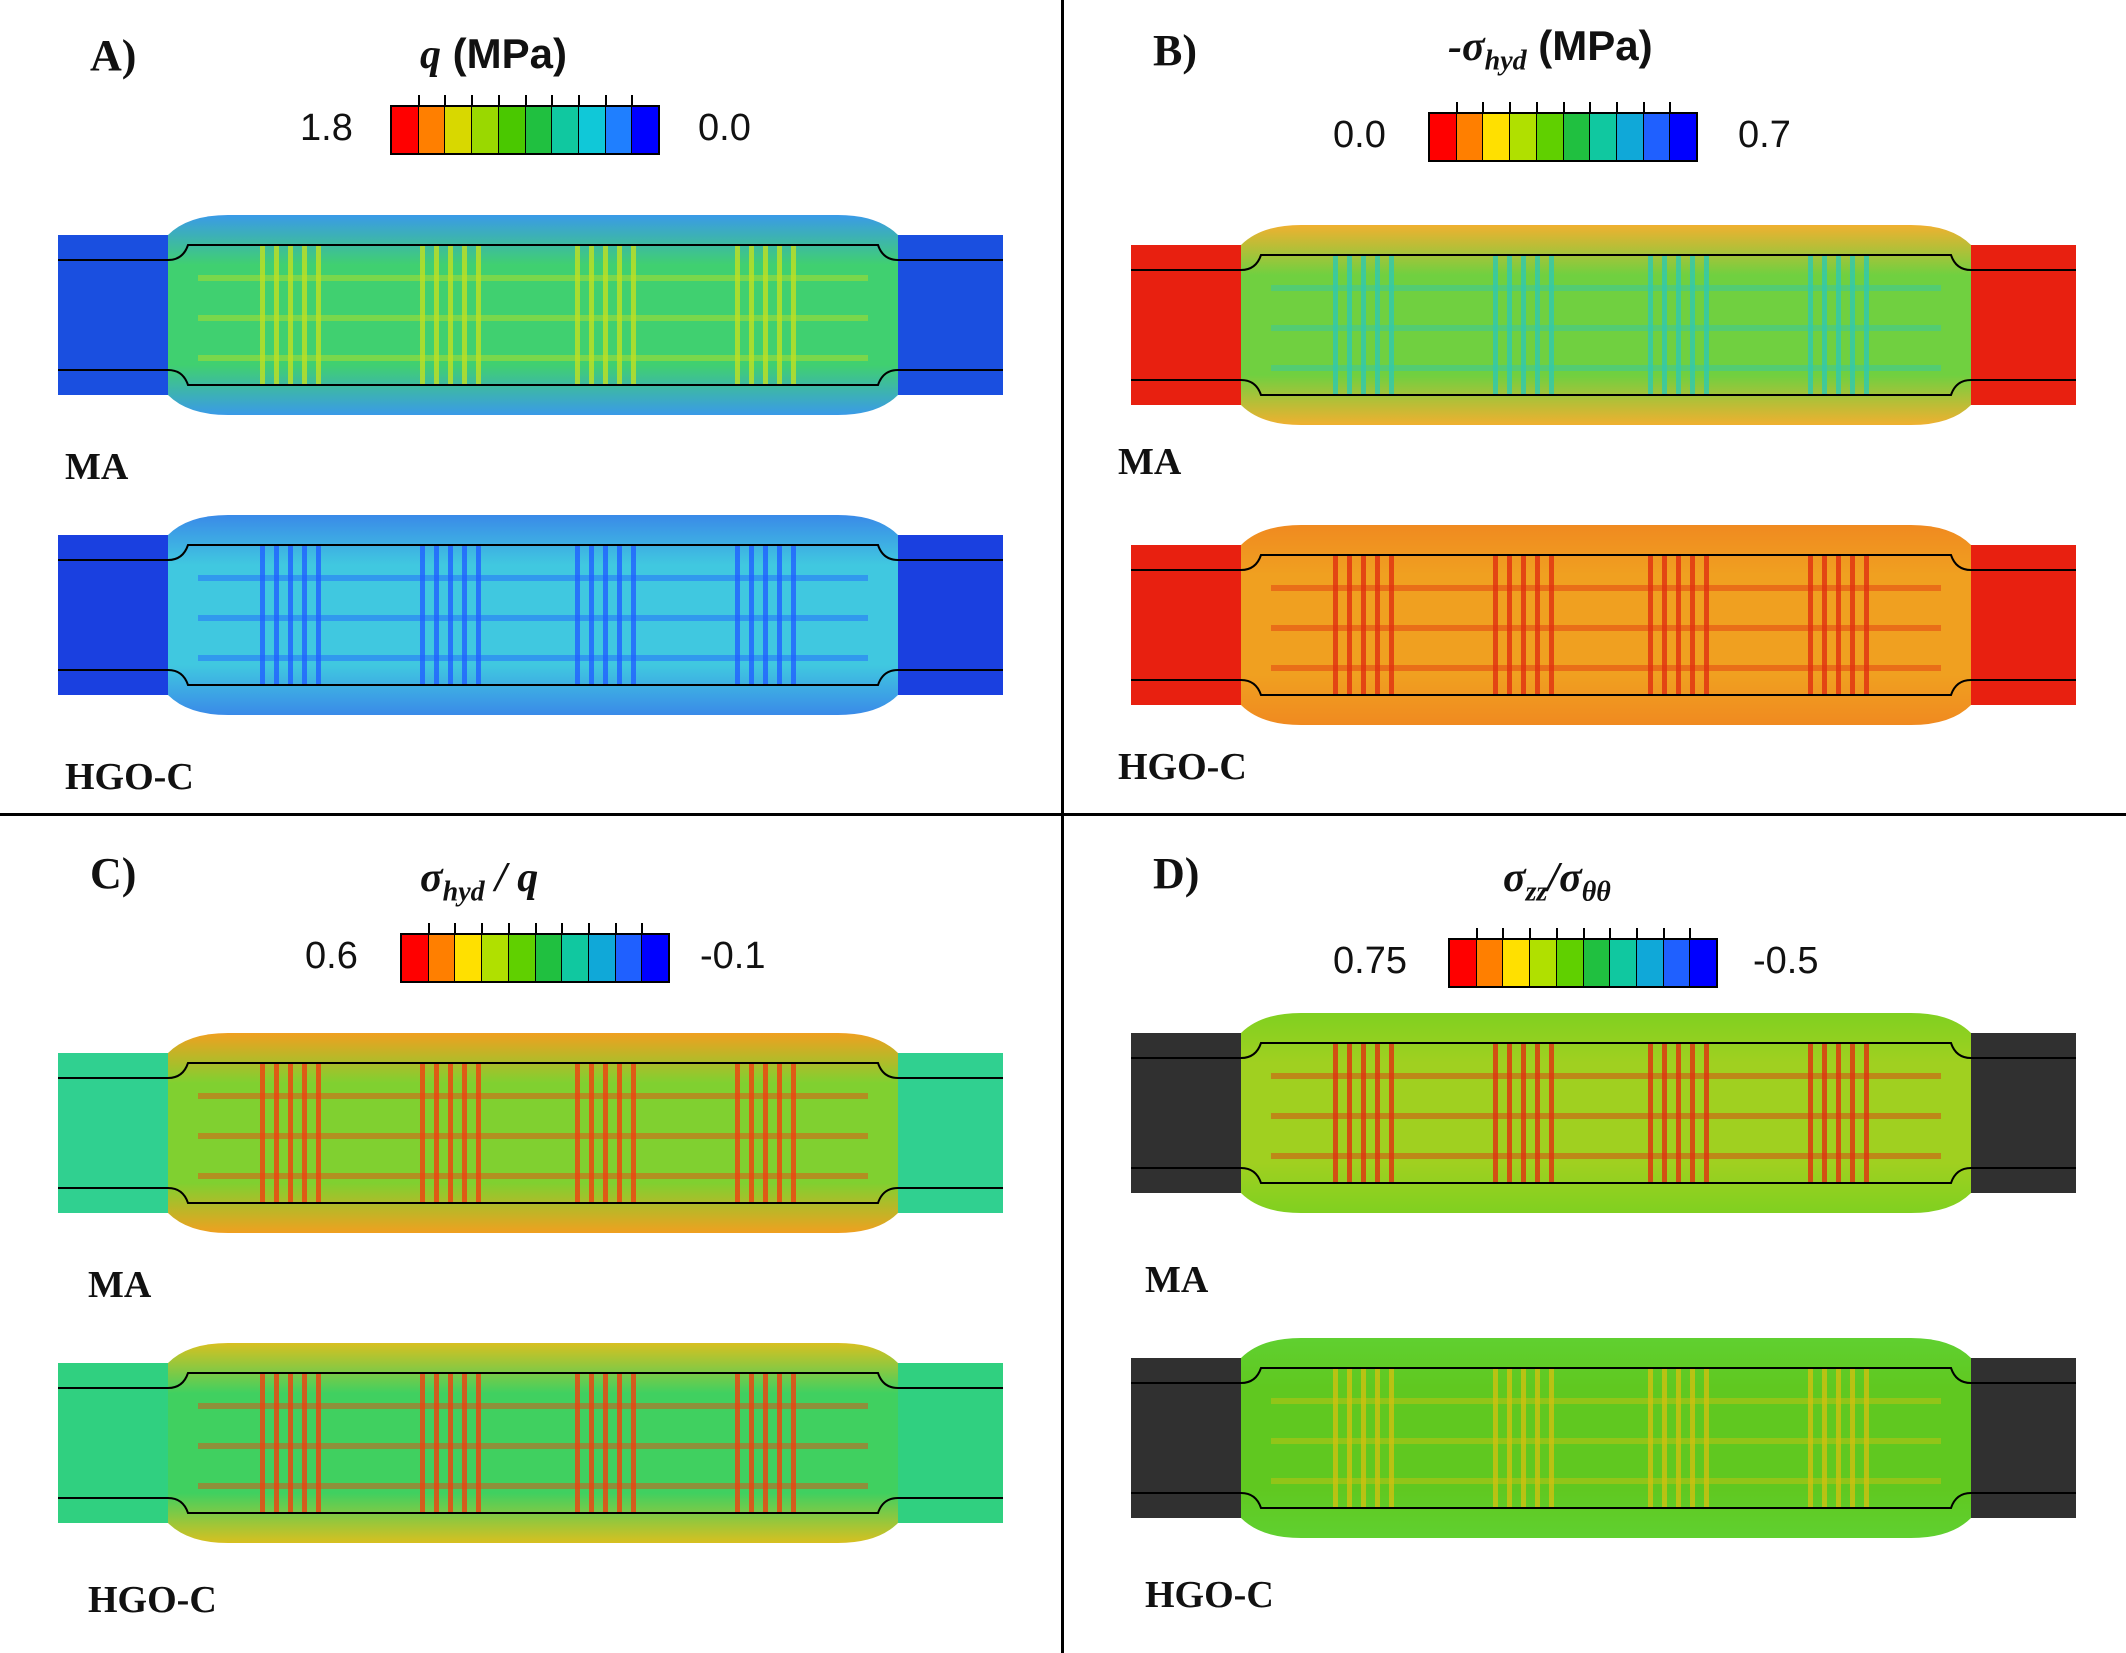  I want to click on title-unit: (MPa), so click(1589, 45).